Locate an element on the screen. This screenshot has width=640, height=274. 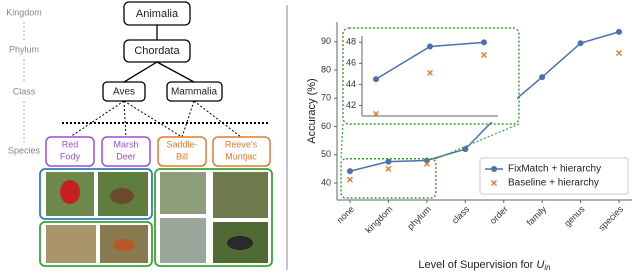
node-label: Aves is located at coordinates (124, 92).